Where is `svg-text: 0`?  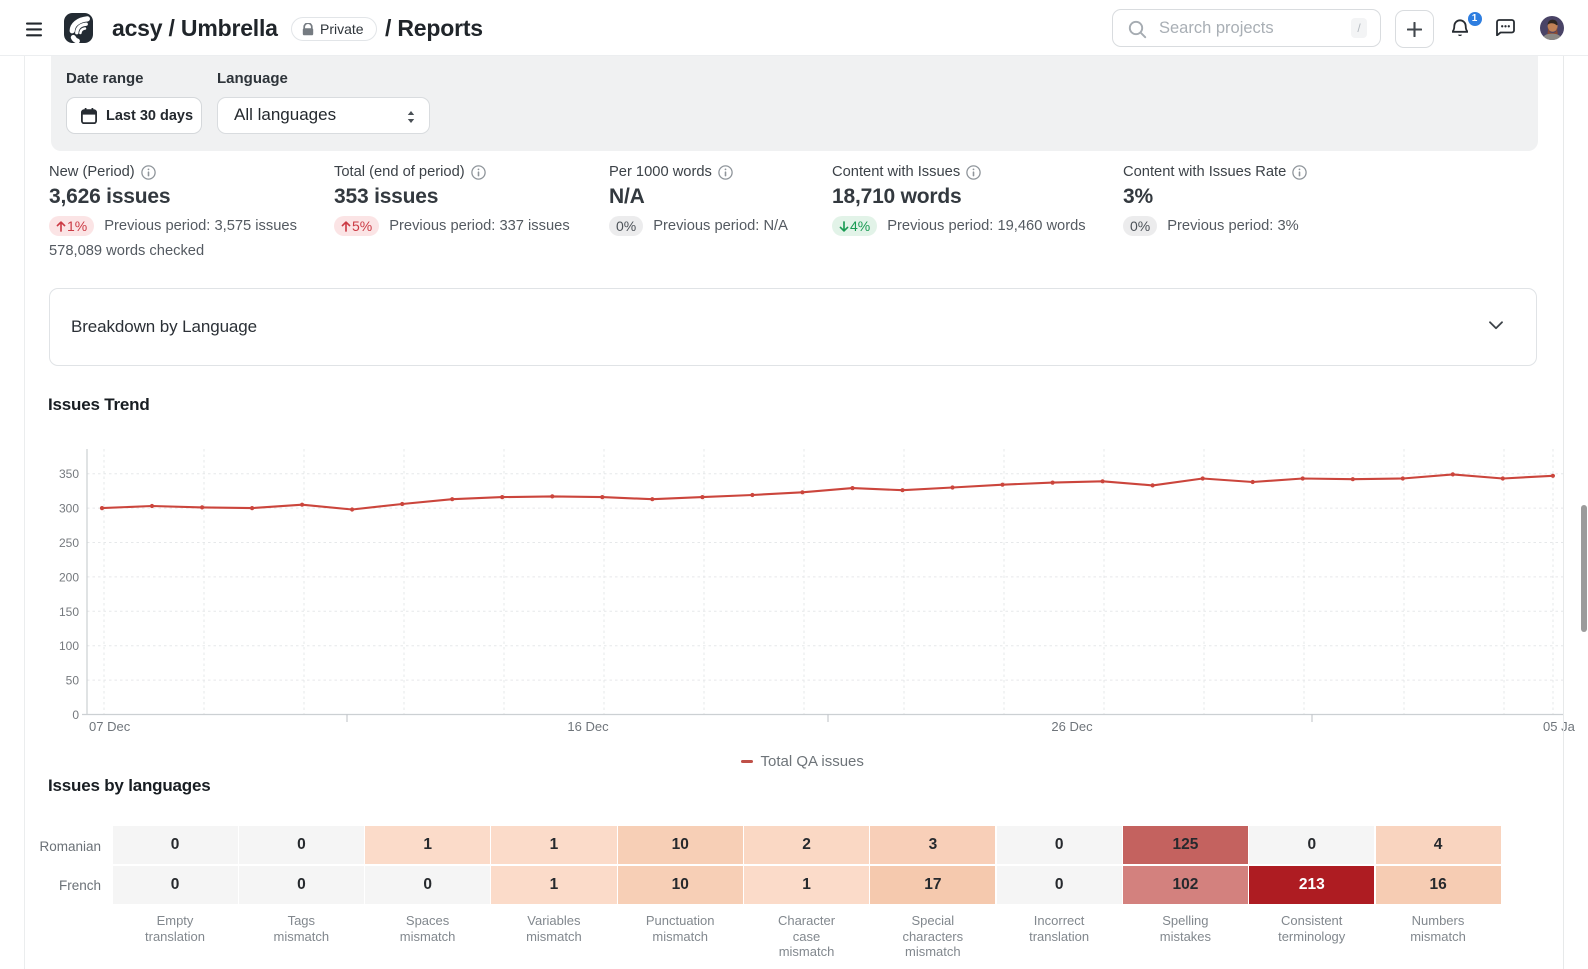
svg-text: 0 is located at coordinates (75, 715).